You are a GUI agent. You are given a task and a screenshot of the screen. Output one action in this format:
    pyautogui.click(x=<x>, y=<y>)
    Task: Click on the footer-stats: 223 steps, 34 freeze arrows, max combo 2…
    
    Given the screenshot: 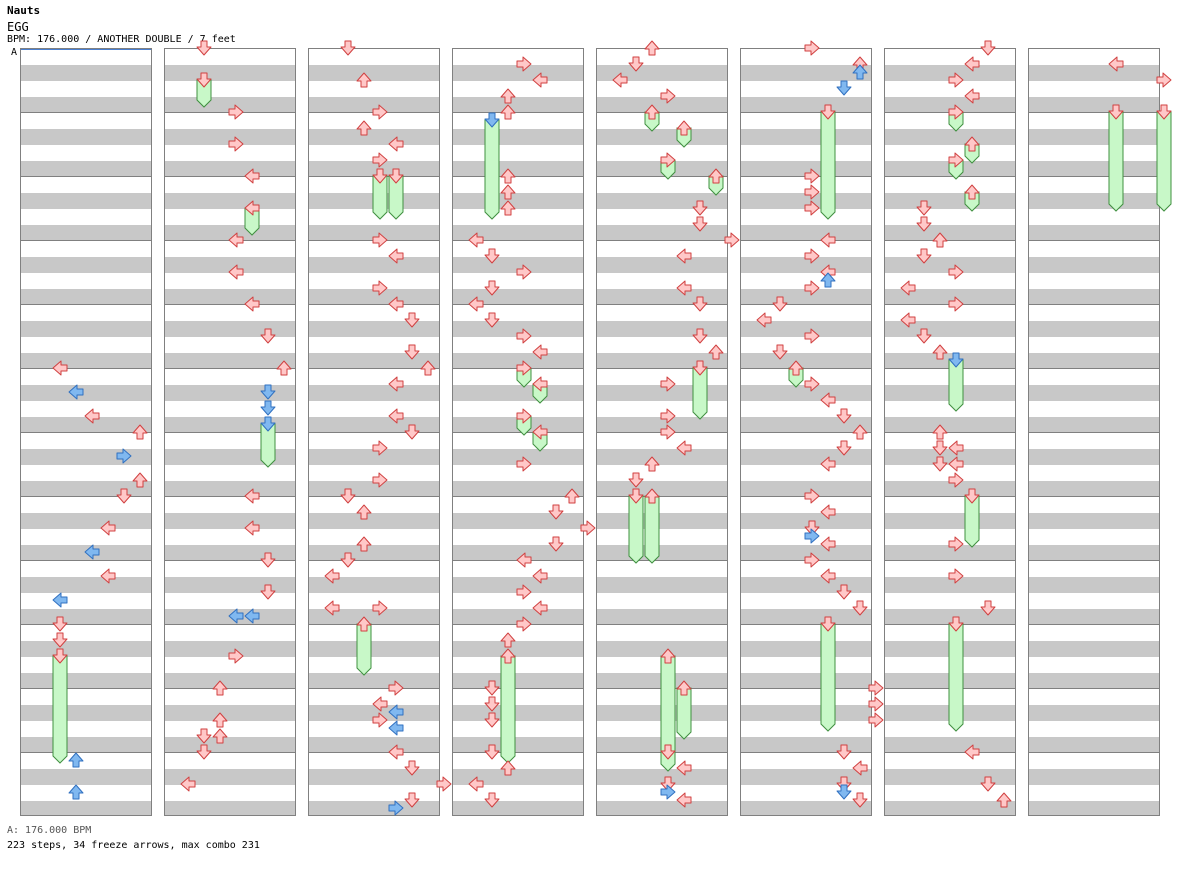 What is the action you would take?
    pyautogui.click(x=133, y=845)
    